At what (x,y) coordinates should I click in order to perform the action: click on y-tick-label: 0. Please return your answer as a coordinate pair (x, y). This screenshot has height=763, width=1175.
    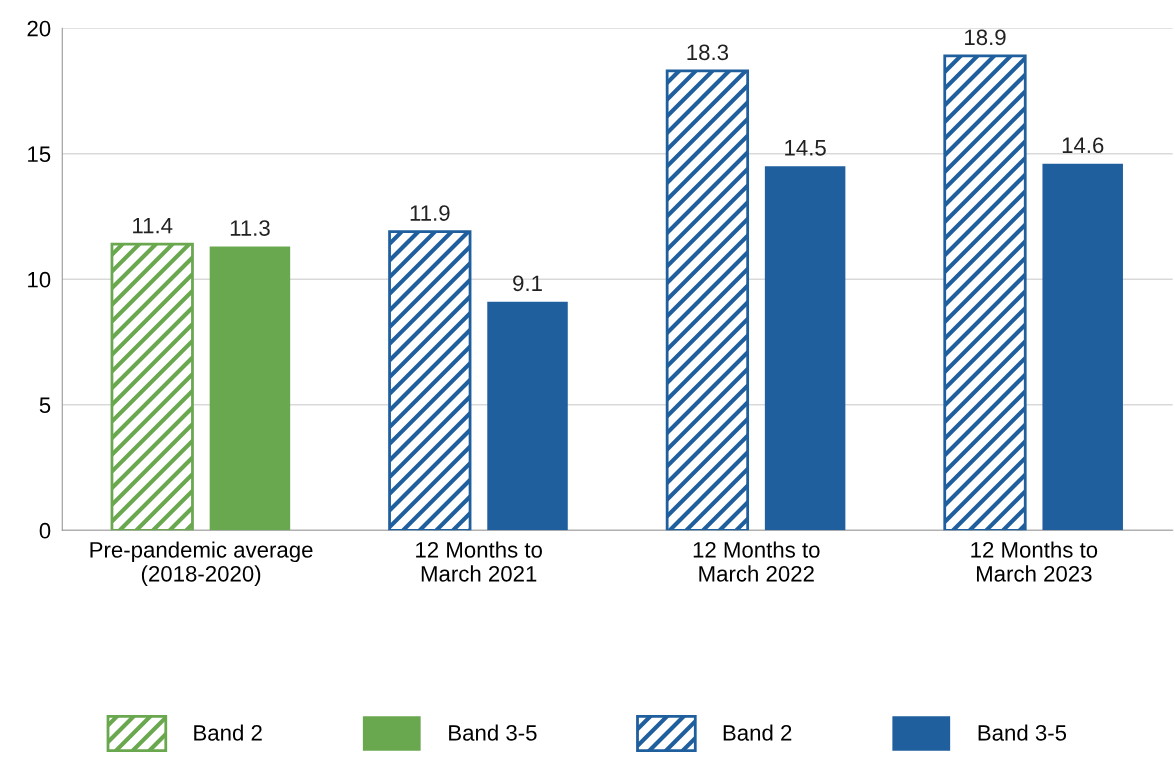
    Looking at the image, I should click on (45, 530).